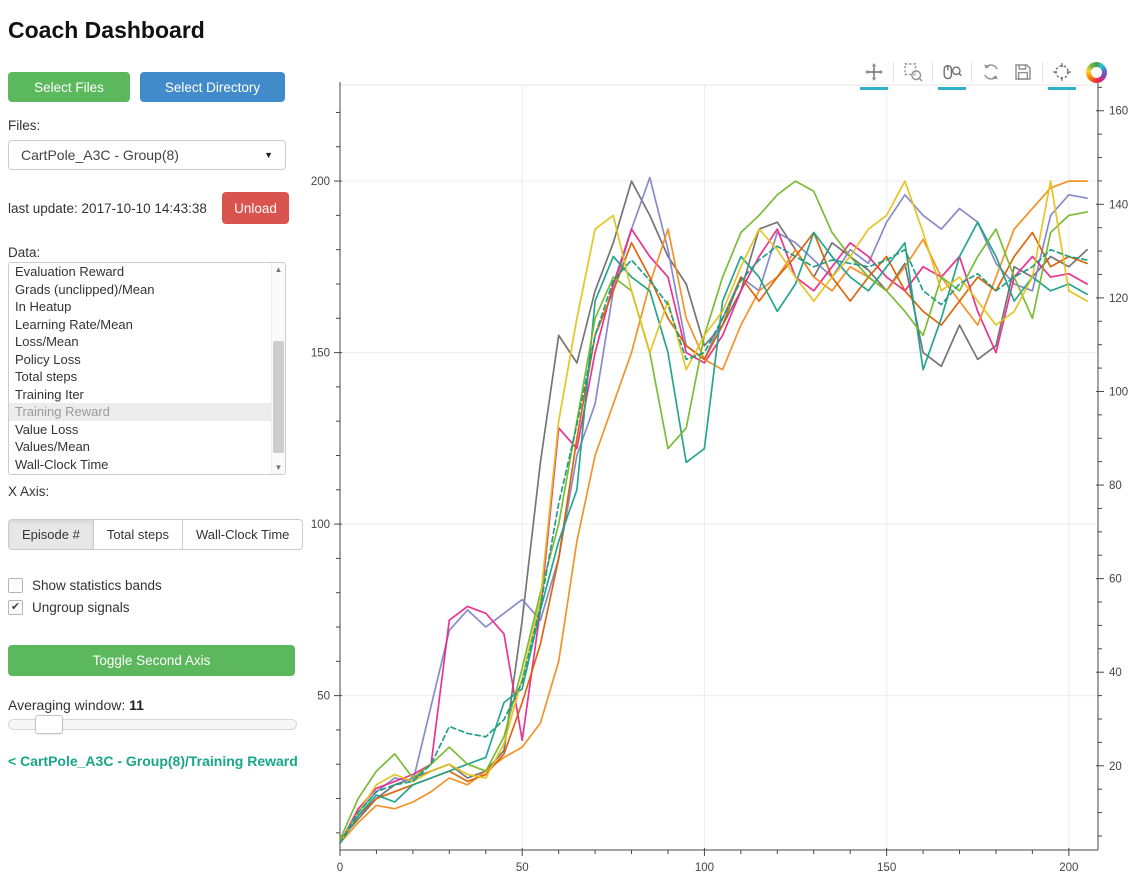 The image size is (1142, 881). I want to click on list-item: Training Reward, so click(147, 412).